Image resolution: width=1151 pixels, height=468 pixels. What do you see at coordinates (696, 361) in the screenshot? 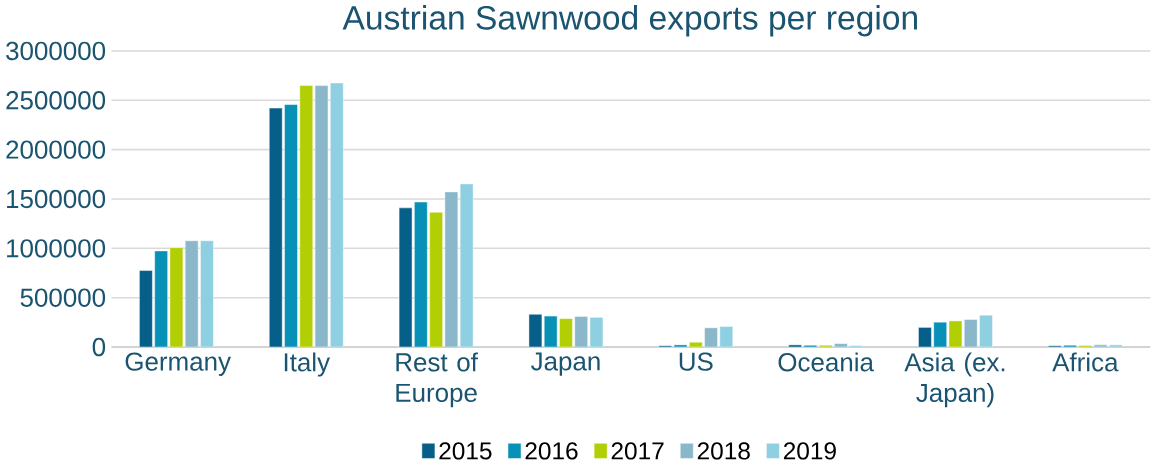
I see `x-tick-label: US` at bounding box center [696, 361].